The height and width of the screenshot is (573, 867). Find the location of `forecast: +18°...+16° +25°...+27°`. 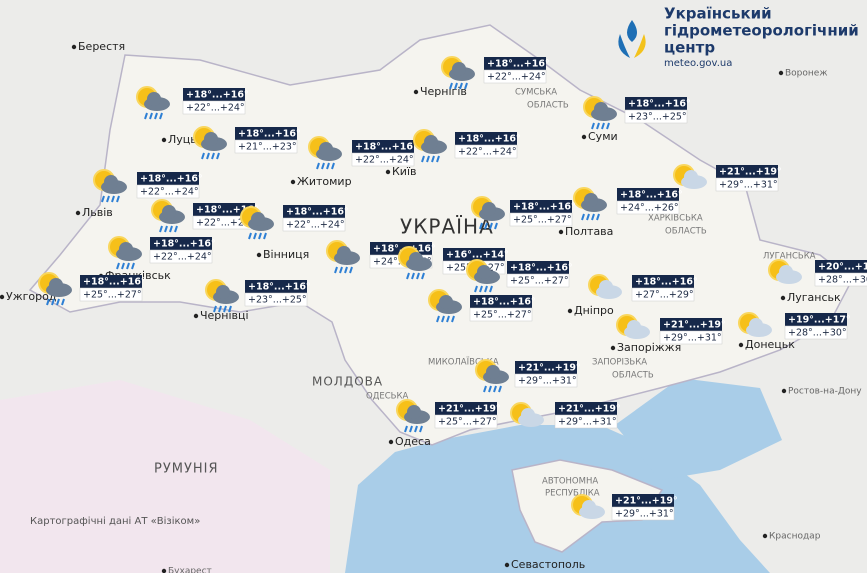

forecast: +18°...+16° +25°...+27° is located at coordinates (523, 213).